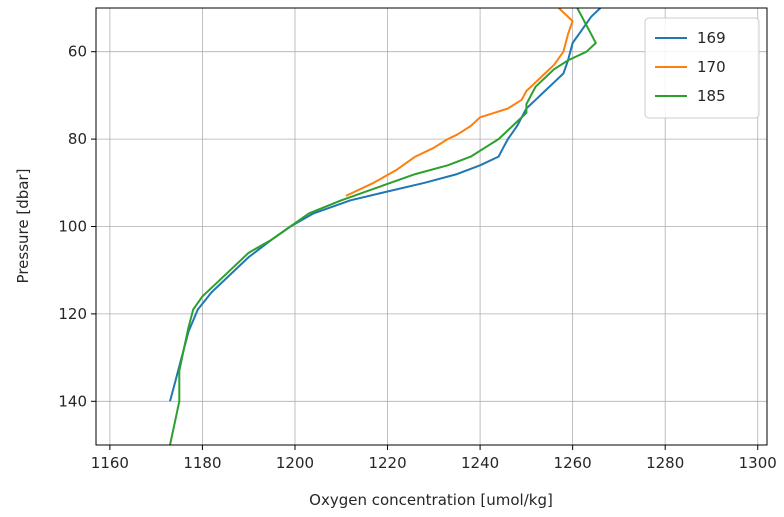 The image size is (784, 517). I want to click on x-tick-label: 1160, so click(110, 463).